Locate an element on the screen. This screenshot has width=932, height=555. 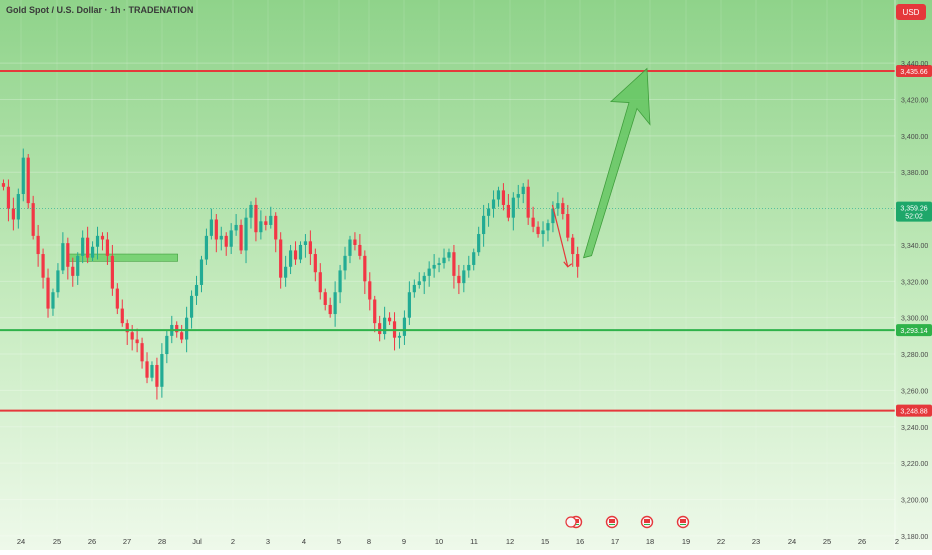
down-arrow-head is located at coordinates (568, 264).